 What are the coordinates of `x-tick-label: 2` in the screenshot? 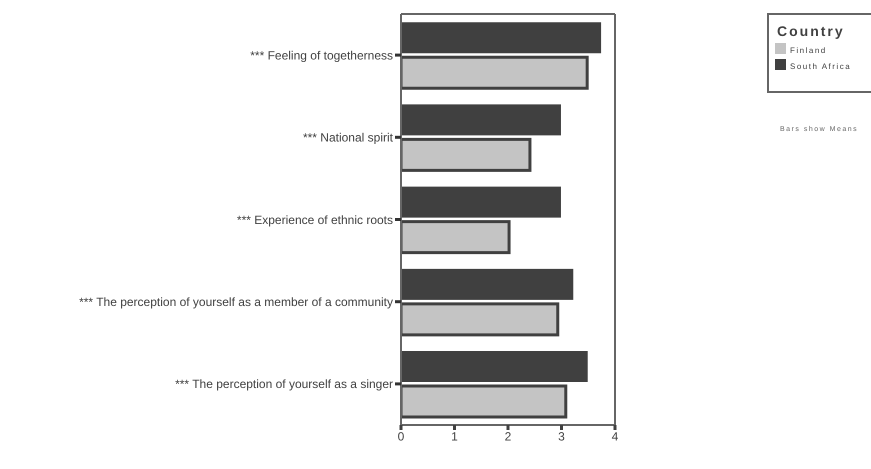 It's located at (508, 437).